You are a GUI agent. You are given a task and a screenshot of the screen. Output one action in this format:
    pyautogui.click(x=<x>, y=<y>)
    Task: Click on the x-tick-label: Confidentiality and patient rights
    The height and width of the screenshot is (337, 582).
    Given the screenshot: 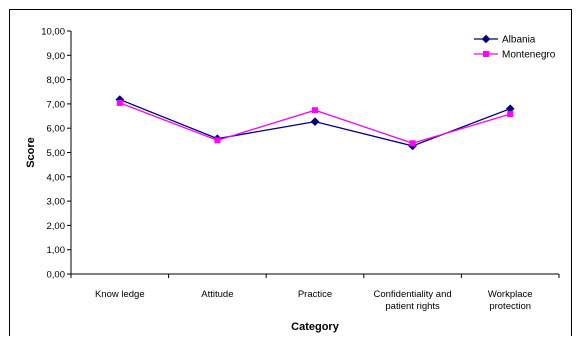 What is the action you would take?
    pyautogui.click(x=413, y=300)
    